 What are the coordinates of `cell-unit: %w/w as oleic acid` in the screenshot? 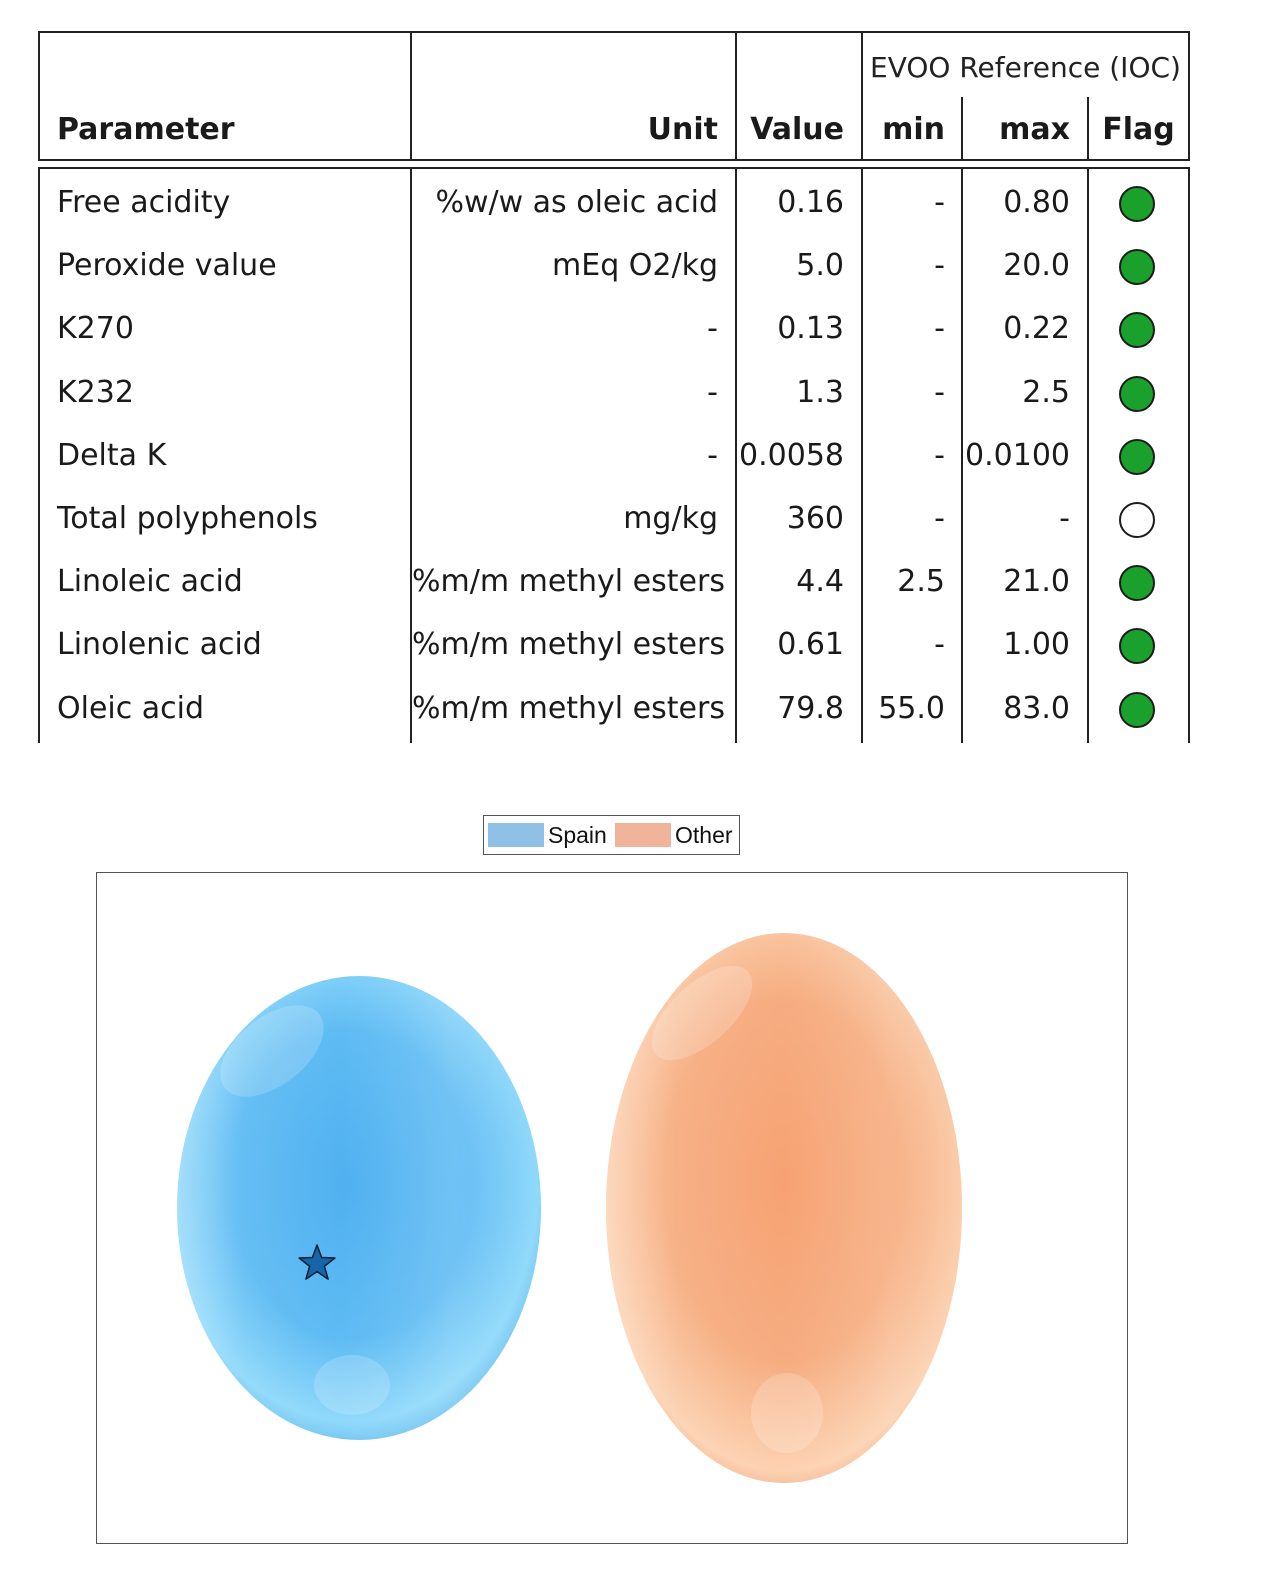 It's located at (576, 202).